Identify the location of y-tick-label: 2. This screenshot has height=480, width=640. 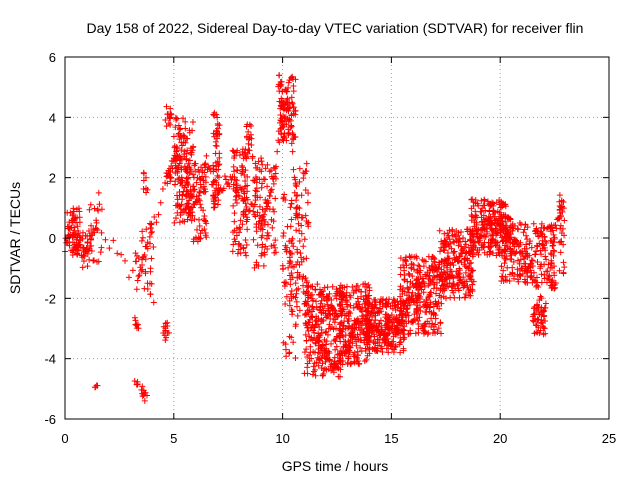
(52, 178).